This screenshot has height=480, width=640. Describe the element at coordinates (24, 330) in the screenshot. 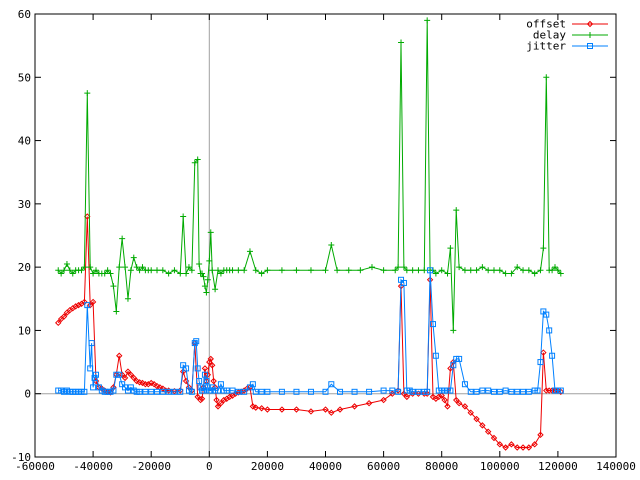

I see `y-tick-label: 10` at that location.